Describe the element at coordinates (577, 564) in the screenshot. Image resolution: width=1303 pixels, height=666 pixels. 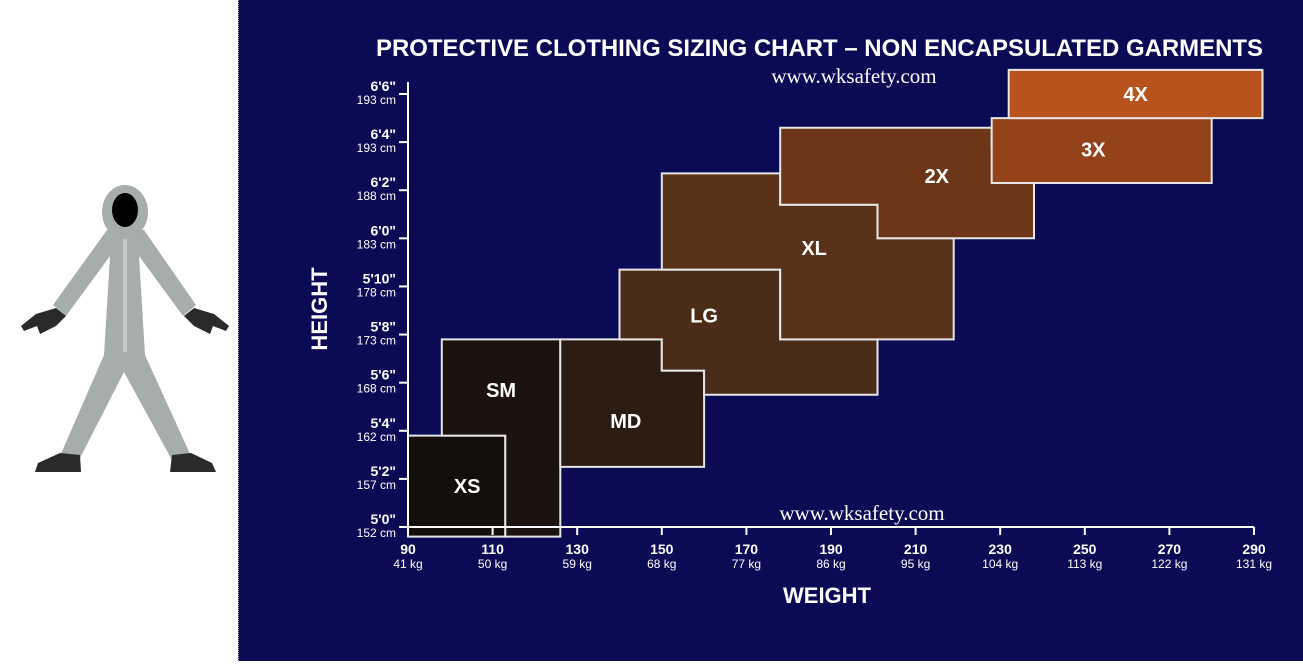
I see `x-tick-sublabel: 59 kg` at that location.